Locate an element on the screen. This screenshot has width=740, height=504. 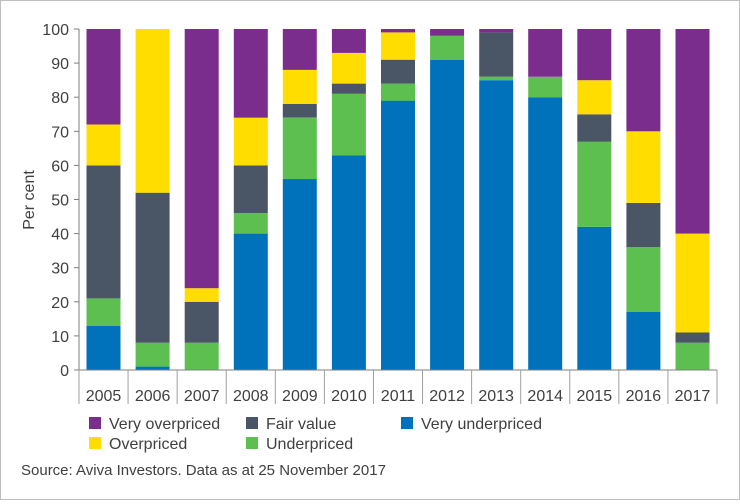
bar-2016-underpriced is located at coordinates (643, 279).